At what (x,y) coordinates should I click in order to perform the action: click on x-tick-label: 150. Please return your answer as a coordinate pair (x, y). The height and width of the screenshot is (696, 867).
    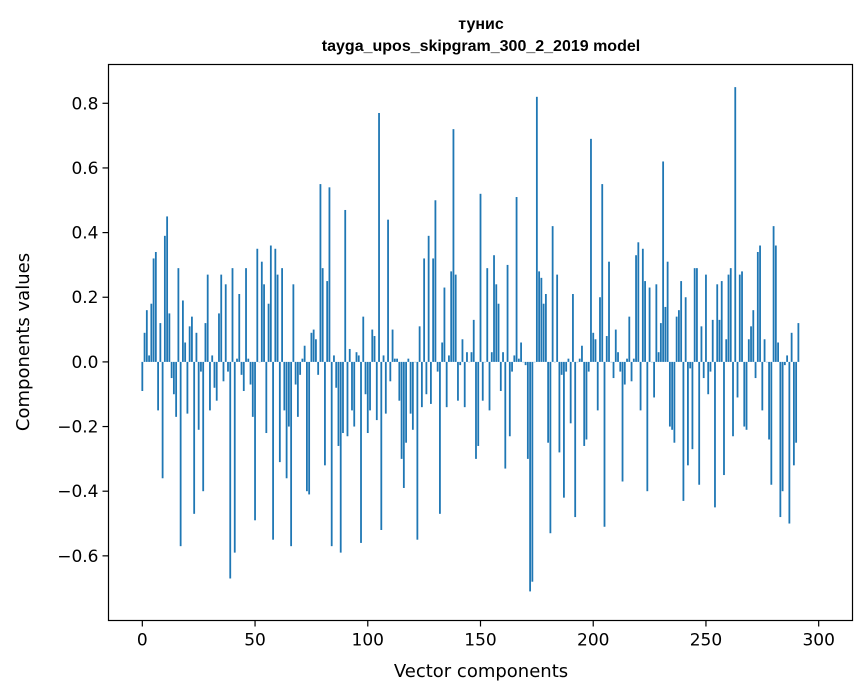
    Looking at the image, I should click on (480, 641).